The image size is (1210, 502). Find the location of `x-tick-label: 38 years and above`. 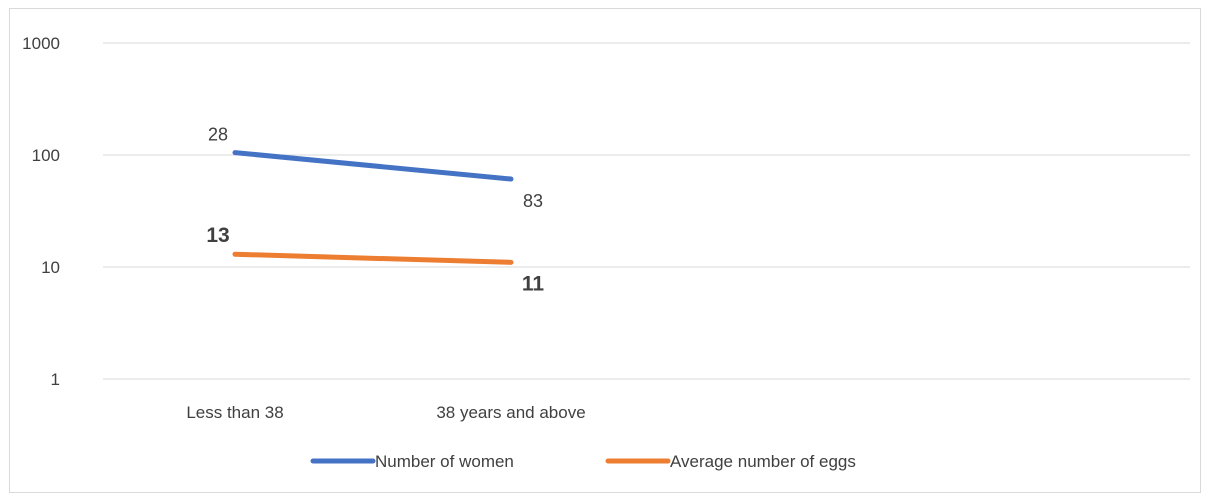

x-tick-label: 38 years and above is located at coordinates (510, 412).